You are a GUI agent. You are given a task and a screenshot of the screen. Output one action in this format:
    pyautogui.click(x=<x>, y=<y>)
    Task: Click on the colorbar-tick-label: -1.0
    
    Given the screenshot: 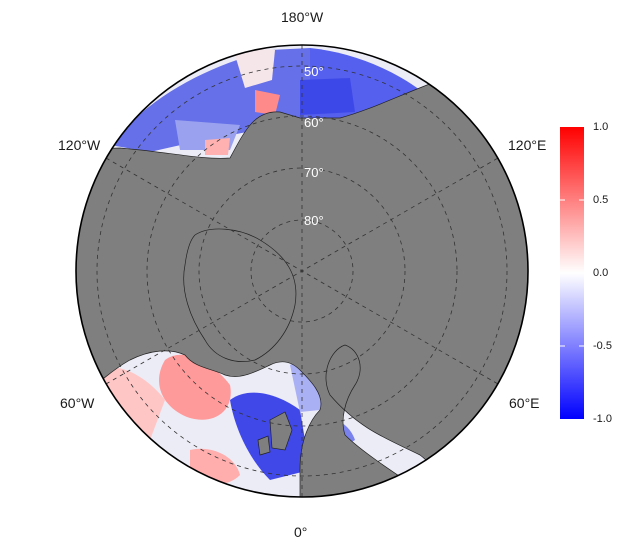 What is the action you would take?
    pyautogui.click(x=602, y=419)
    